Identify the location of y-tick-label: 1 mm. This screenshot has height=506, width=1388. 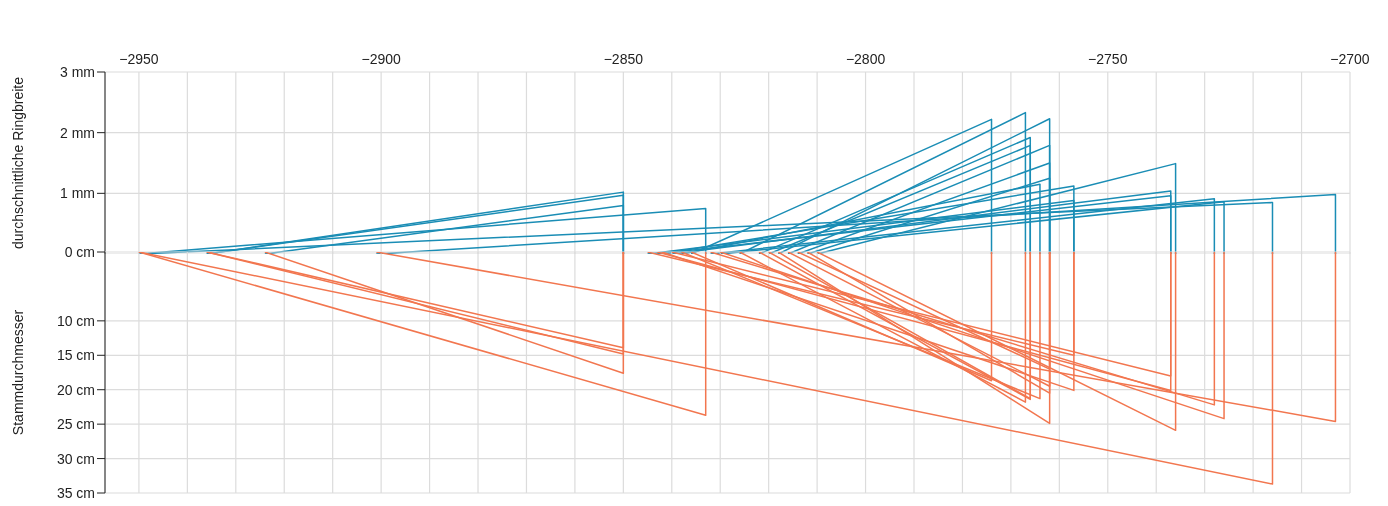
(77, 193).